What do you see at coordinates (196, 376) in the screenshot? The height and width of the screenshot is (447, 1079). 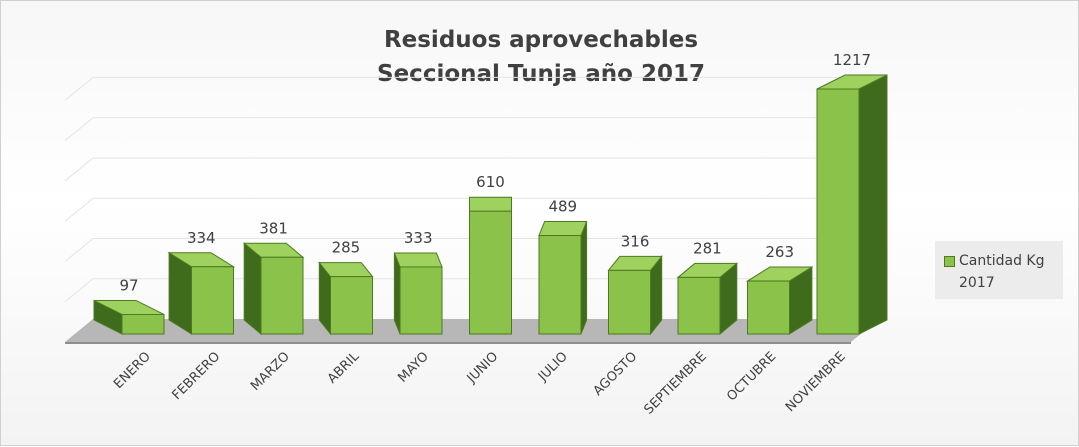 I see `tick-label: FEBRERO` at bounding box center [196, 376].